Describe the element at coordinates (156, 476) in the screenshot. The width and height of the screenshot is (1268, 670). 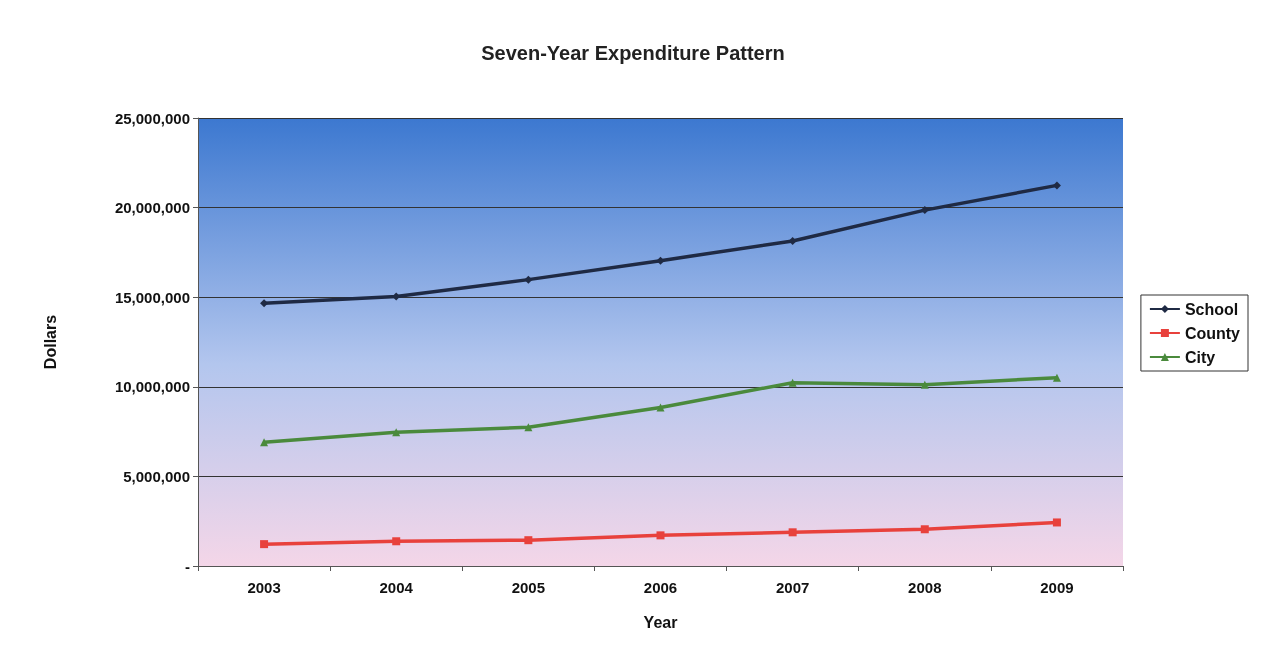
I see `y-tick-label: 5,000,000` at that location.